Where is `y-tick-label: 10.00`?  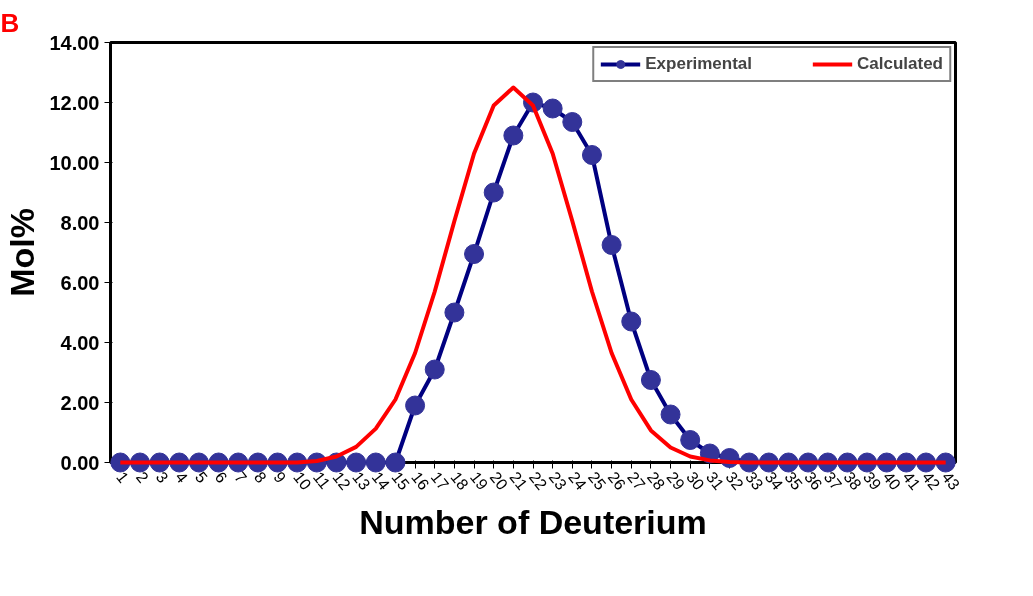
y-tick-label: 10.00 is located at coordinates (74, 162).